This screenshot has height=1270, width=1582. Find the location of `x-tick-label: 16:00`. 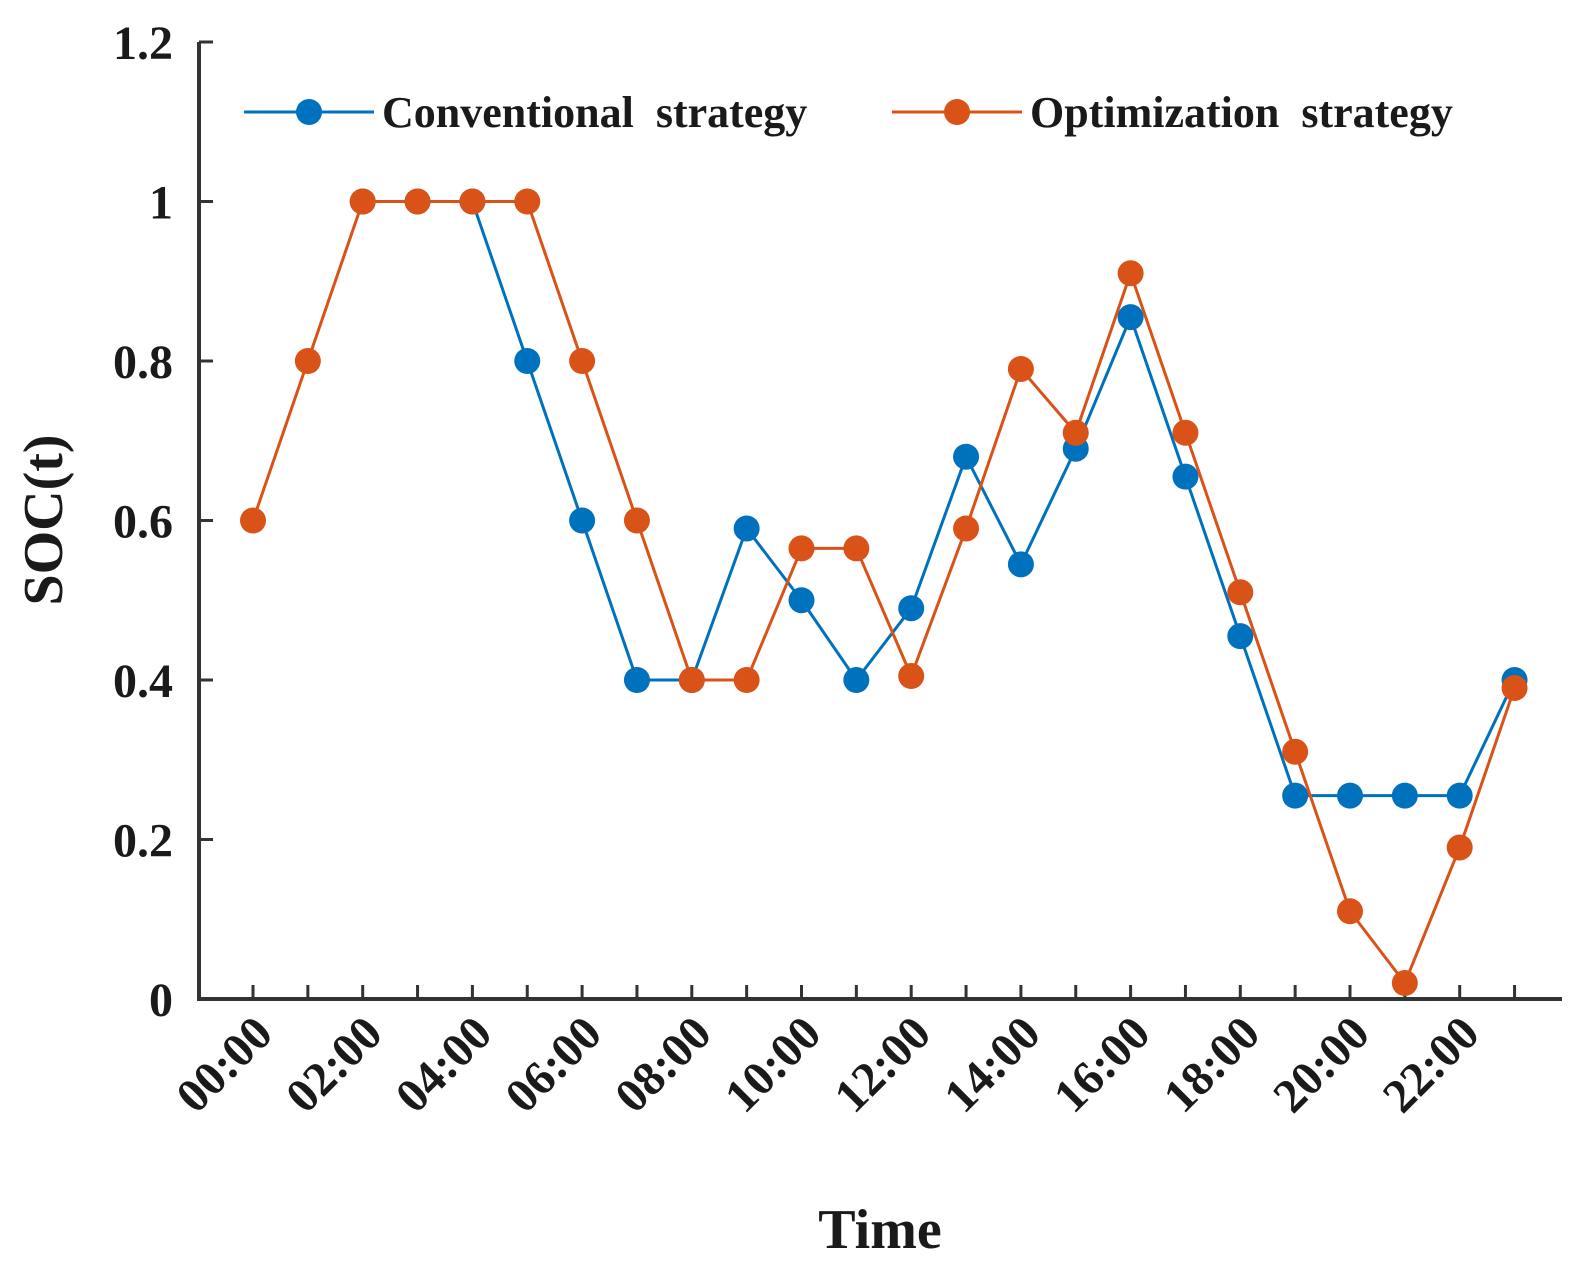

x-tick-label: 16:00 is located at coordinates (1102, 1064).